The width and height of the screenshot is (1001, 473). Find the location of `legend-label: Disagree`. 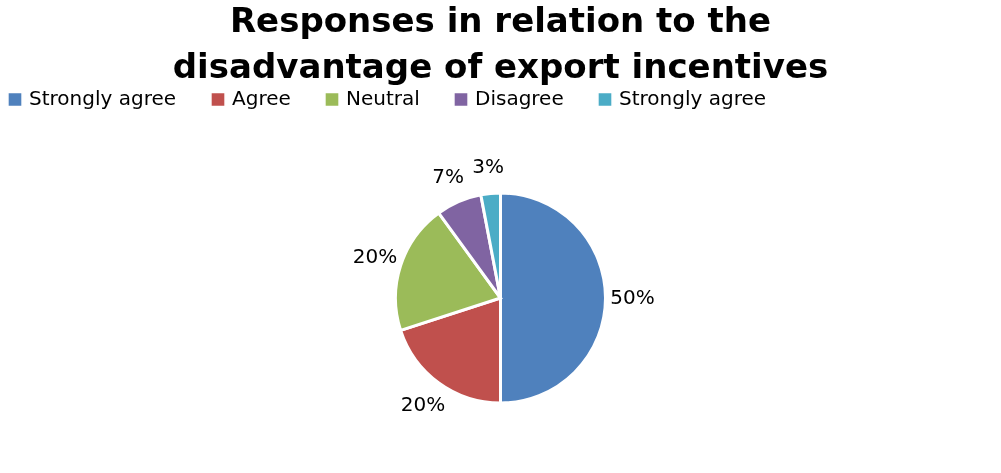

legend-label: Disagree is located at coordinates (519, 98).